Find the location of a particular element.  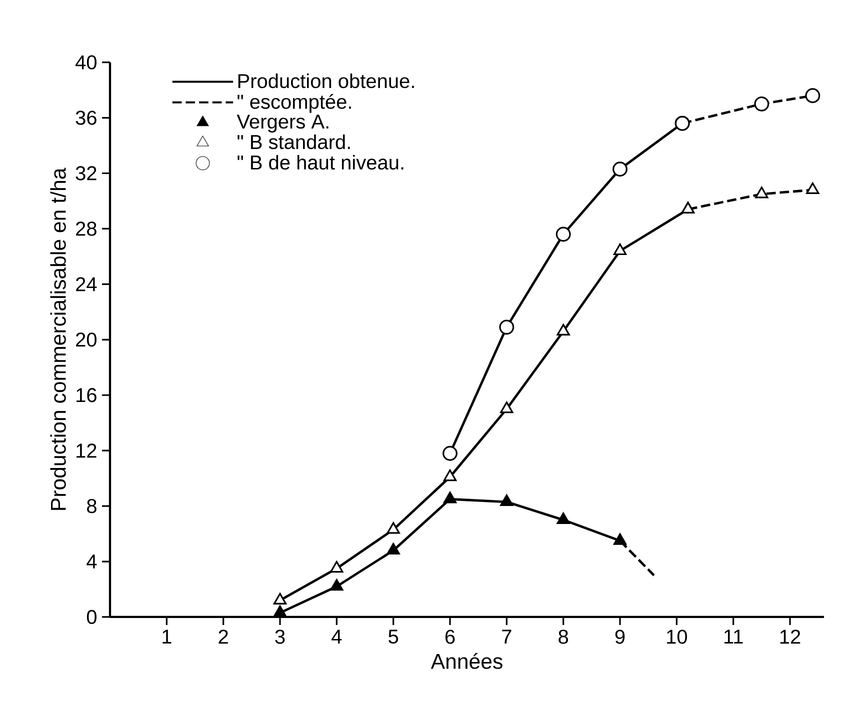

y-axis-title: Production commercialisable en t/ha is located at coordinates (58, 339).